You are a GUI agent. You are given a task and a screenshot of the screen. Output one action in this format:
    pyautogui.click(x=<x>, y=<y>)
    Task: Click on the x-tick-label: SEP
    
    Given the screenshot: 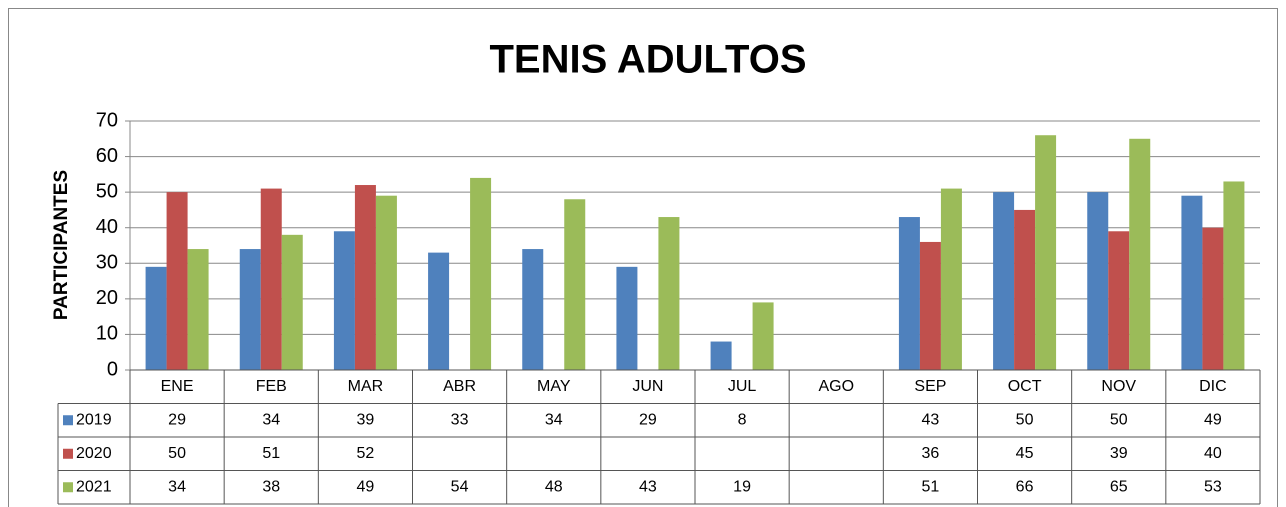 What is the action you would take?
    pyautogui.click(x=930, y=386)
    